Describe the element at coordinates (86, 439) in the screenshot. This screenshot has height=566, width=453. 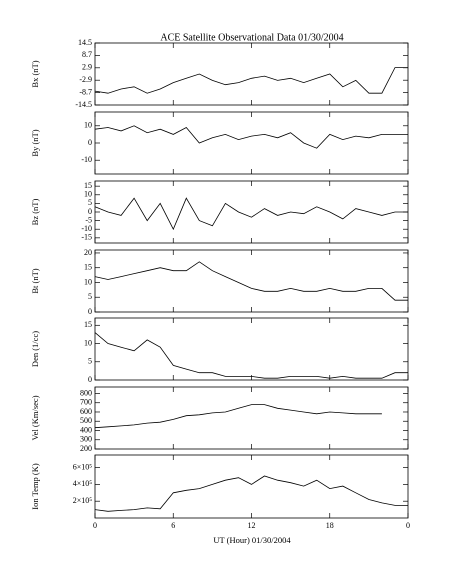
I see `y-tick-label: 300` at that location.